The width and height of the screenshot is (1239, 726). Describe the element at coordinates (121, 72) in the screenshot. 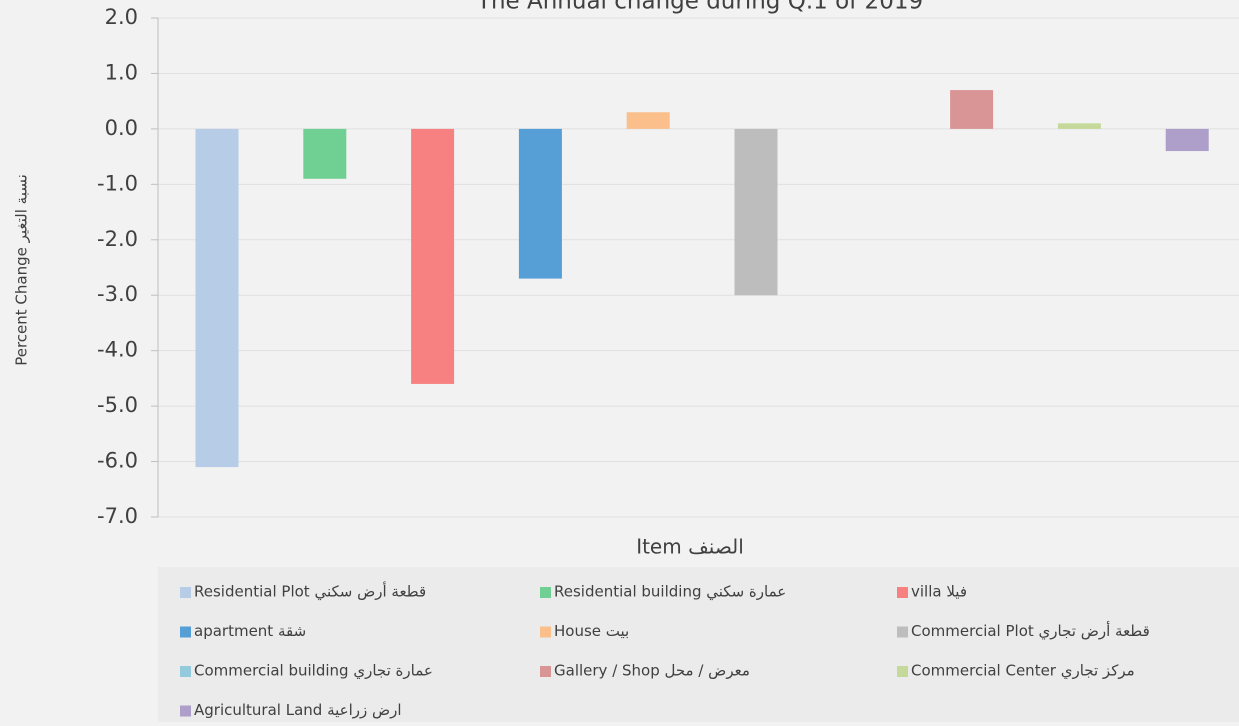

I see `y-tick-label: 1.0` at that location.